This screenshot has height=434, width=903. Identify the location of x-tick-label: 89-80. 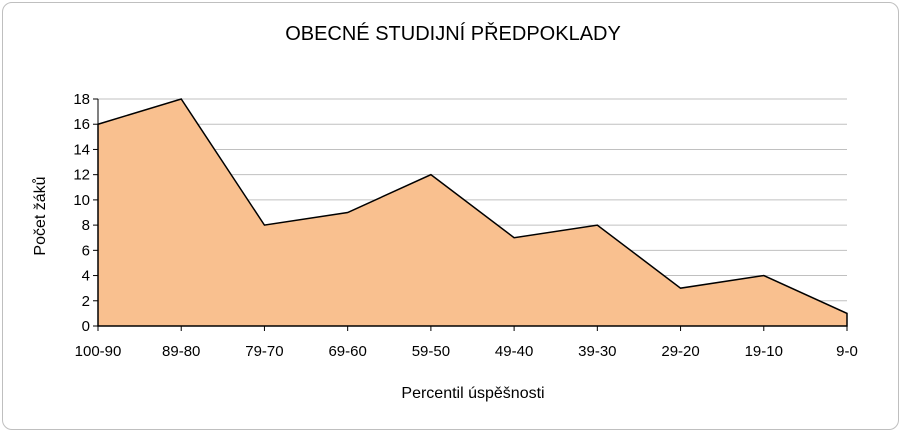
(181, 351).